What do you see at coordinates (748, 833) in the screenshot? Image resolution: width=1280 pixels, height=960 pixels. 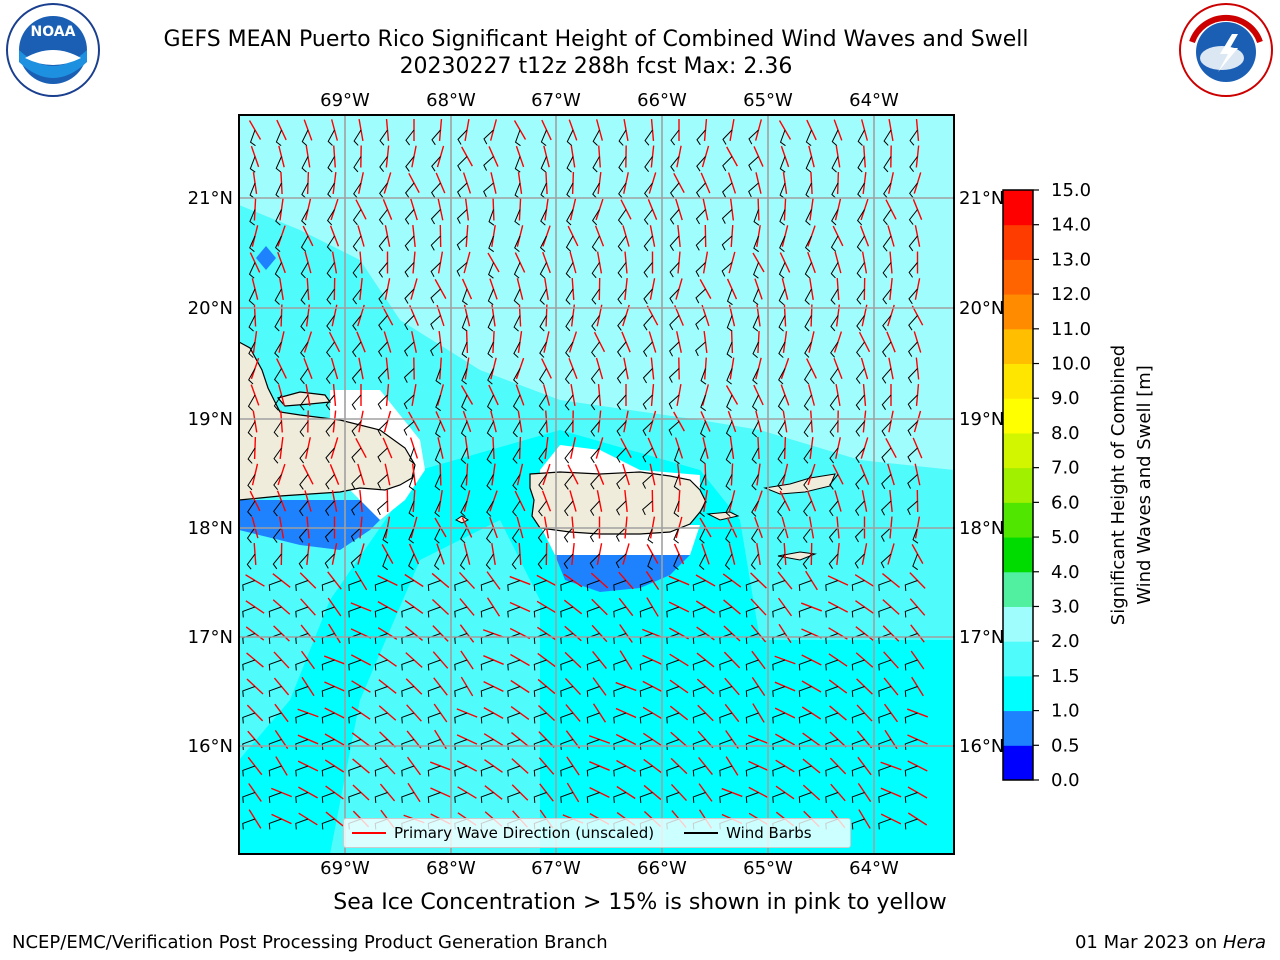 I see `legend-wind-barbs: Wind Barbs` at bounding box center [748, 833].